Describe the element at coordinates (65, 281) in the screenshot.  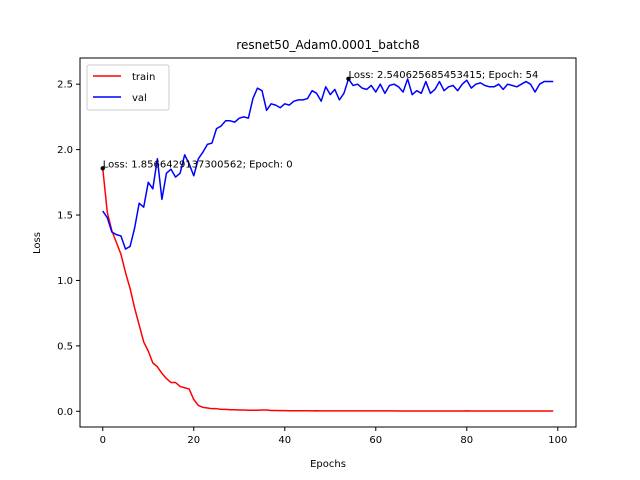
I see `y-tick-label: 1.0` at that location.